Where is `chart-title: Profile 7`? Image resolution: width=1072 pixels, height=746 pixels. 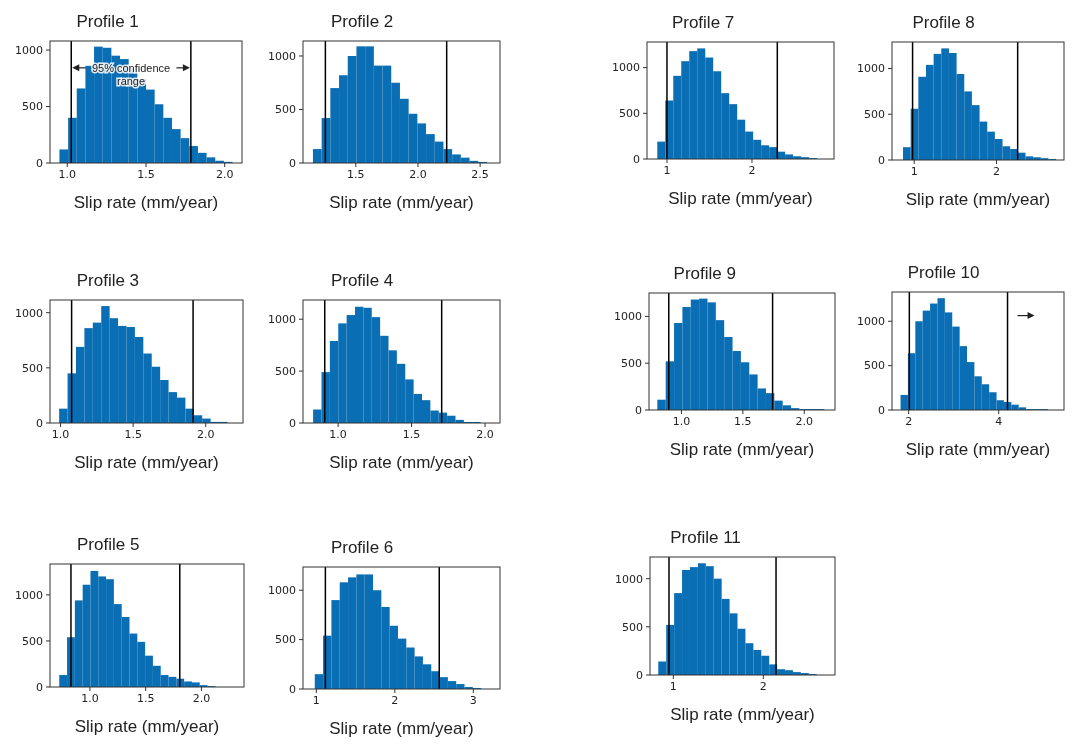 chart-title: Profile 7 is located at coordinates (703, 22).